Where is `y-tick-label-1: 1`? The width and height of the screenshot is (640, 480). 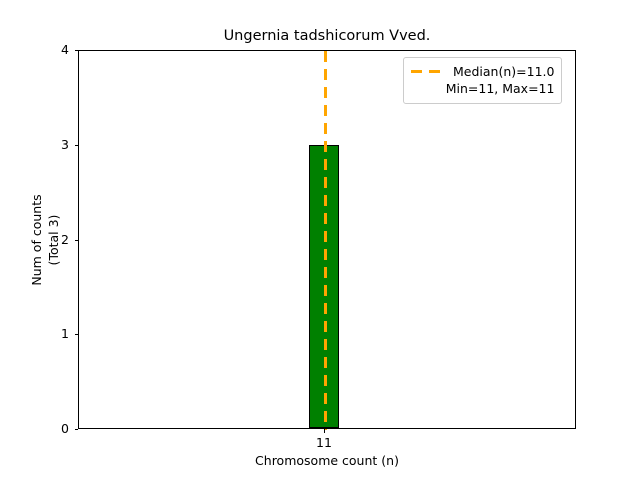
y-tick-label-1: 1 is located at coordinates (65, 334).